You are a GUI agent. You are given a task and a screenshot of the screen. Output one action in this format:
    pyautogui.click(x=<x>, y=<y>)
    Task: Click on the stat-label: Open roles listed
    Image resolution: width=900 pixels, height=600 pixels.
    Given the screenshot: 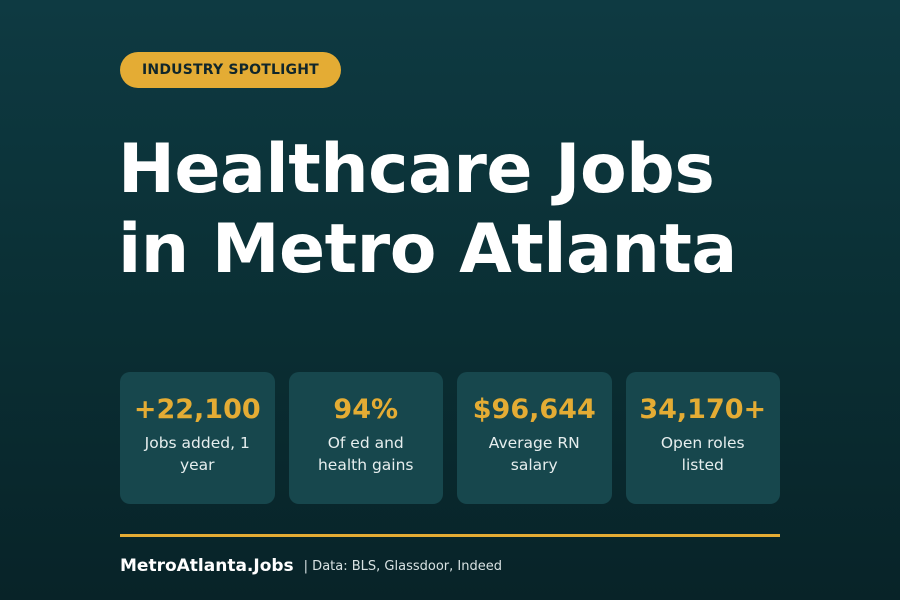 What is the action you would take?
    pyautogui.click(x=702, y=454)
    